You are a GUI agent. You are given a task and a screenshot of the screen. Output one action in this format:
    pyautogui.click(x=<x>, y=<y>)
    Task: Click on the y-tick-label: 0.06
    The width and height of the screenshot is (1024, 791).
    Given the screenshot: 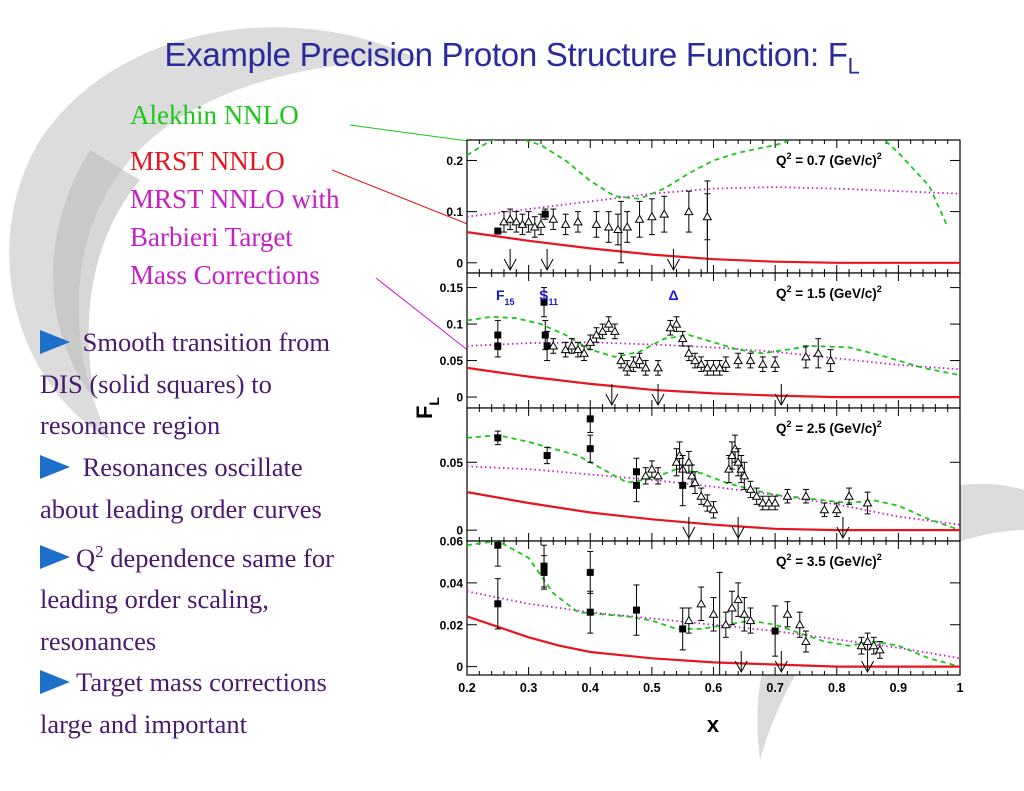 What is the action you would take?
    pyautogui.click(x=452, y=542)
    